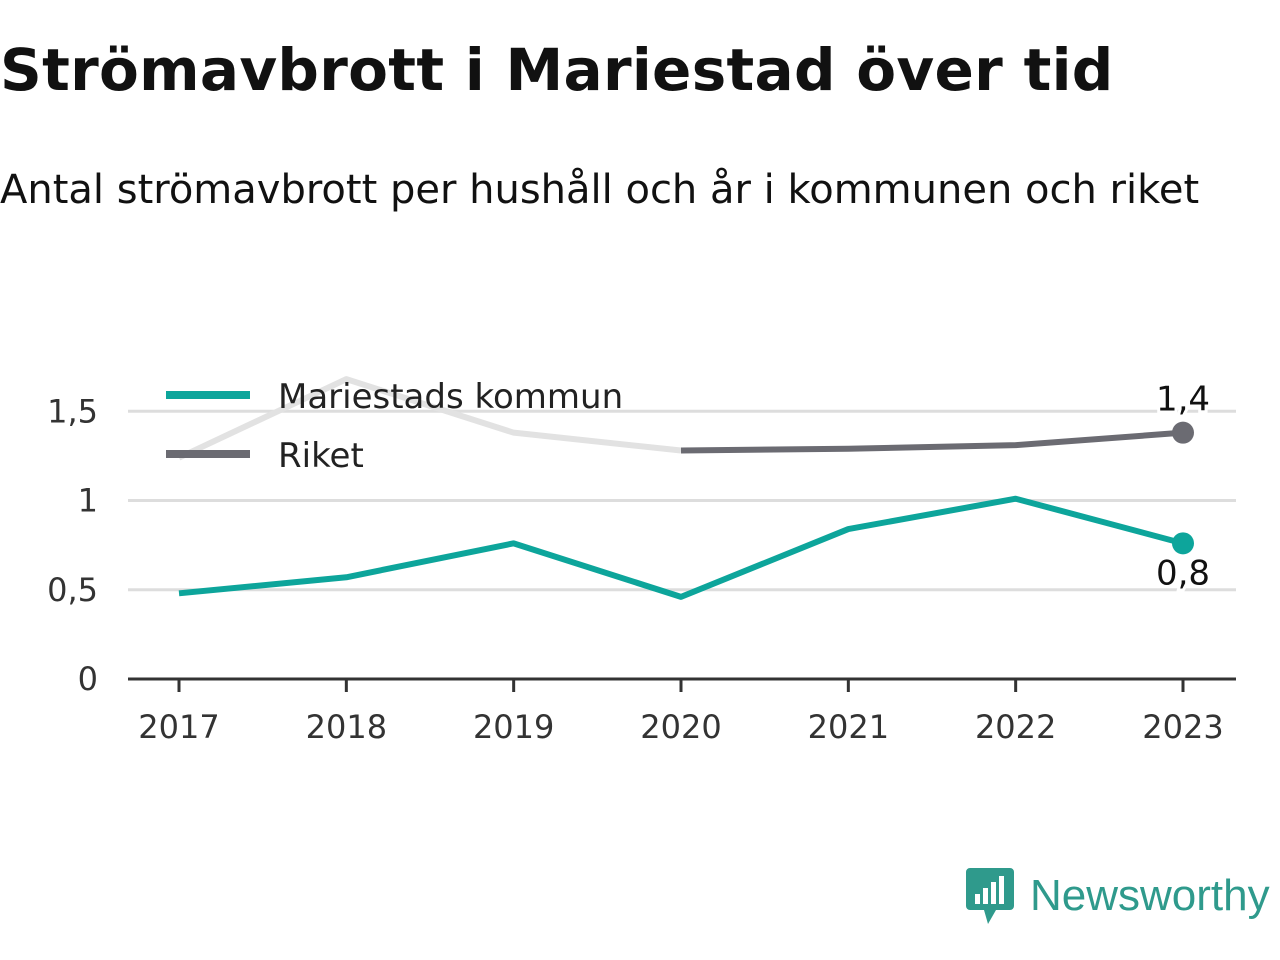 The image size is (1280, 960). Describe the element at coordinates (1182, 727) in the screenshot. I see `x-tick-label: 2023` at that location.